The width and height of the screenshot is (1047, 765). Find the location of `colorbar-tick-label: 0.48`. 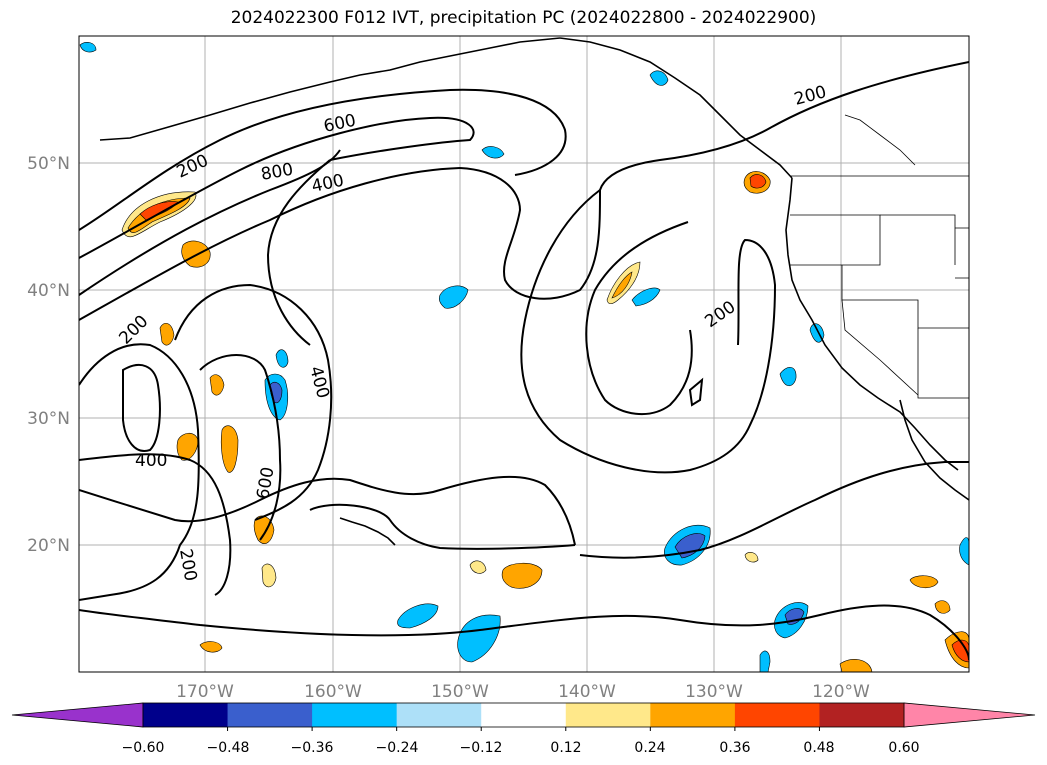

colorbar-tick-label: 0.48 is located at coordinates (818, 748).